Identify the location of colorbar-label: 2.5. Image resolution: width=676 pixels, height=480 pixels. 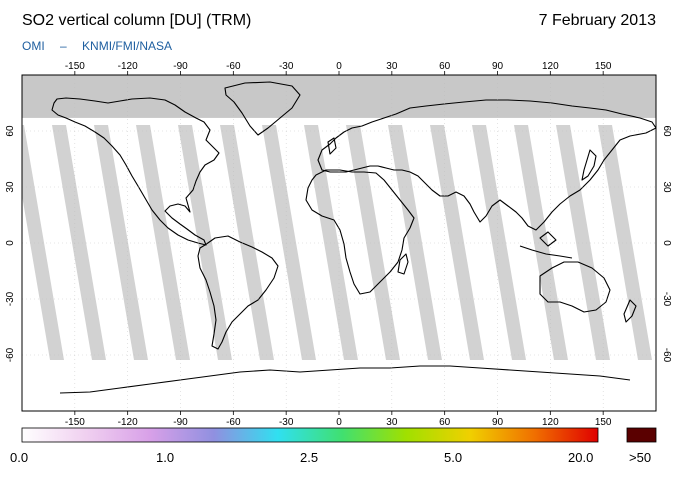
(309, 457).